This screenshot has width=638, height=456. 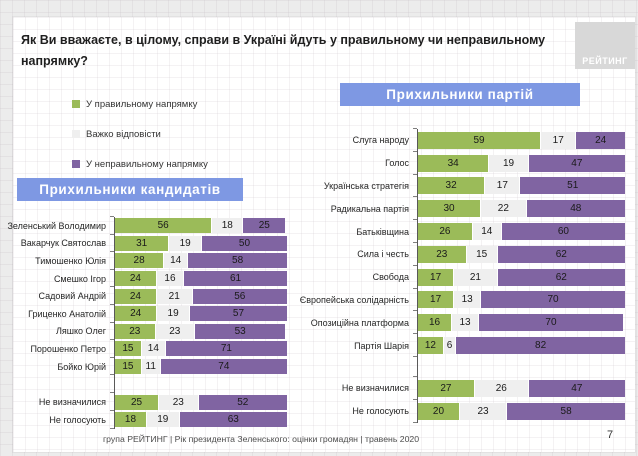 I want to click on bar-segment: 71, so click(x=225, y=349).